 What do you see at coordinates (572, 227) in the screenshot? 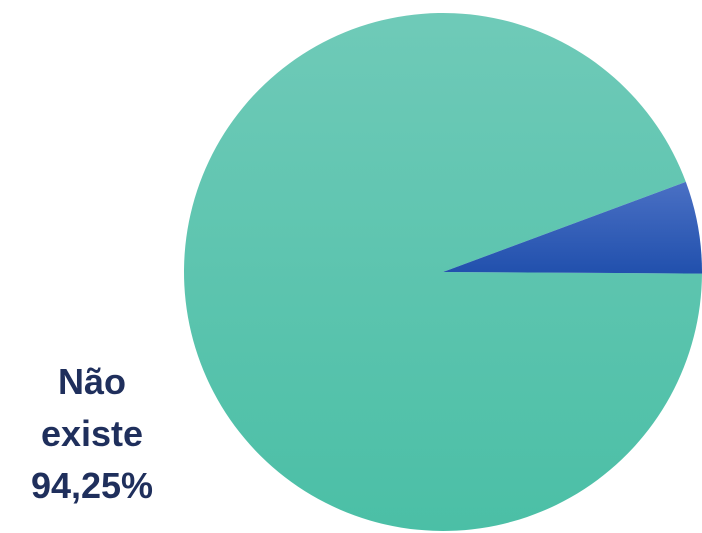
I see `pie-slice-other` at bounding box center [572, 227].